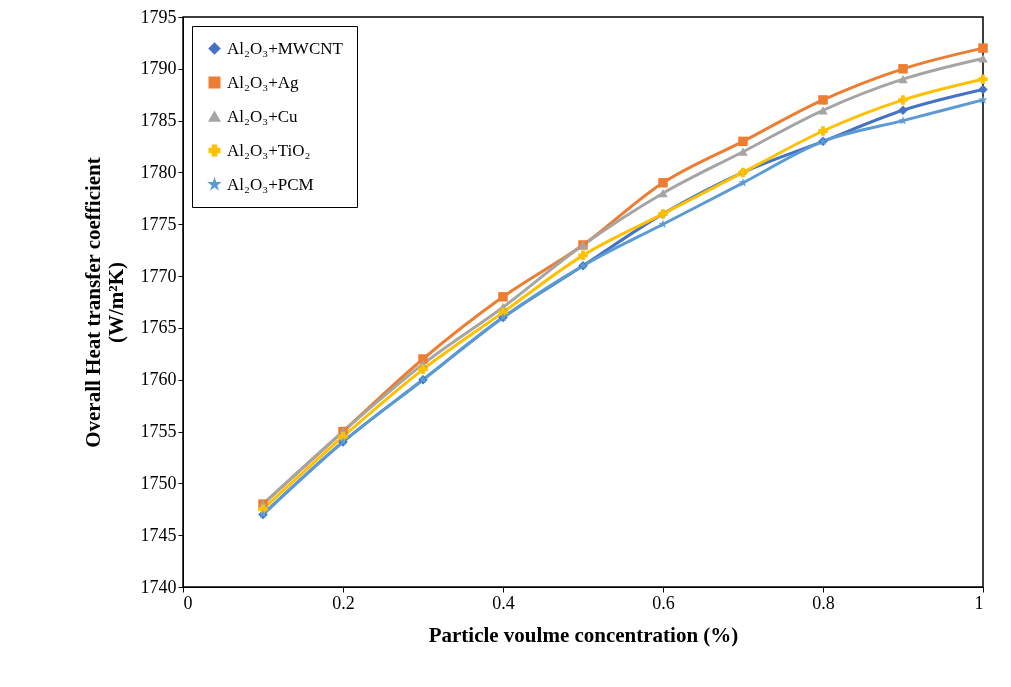 The height and width of the screenshot is (687, 1011). I want to click on y-tick-label: 1760, so click(158, 379).